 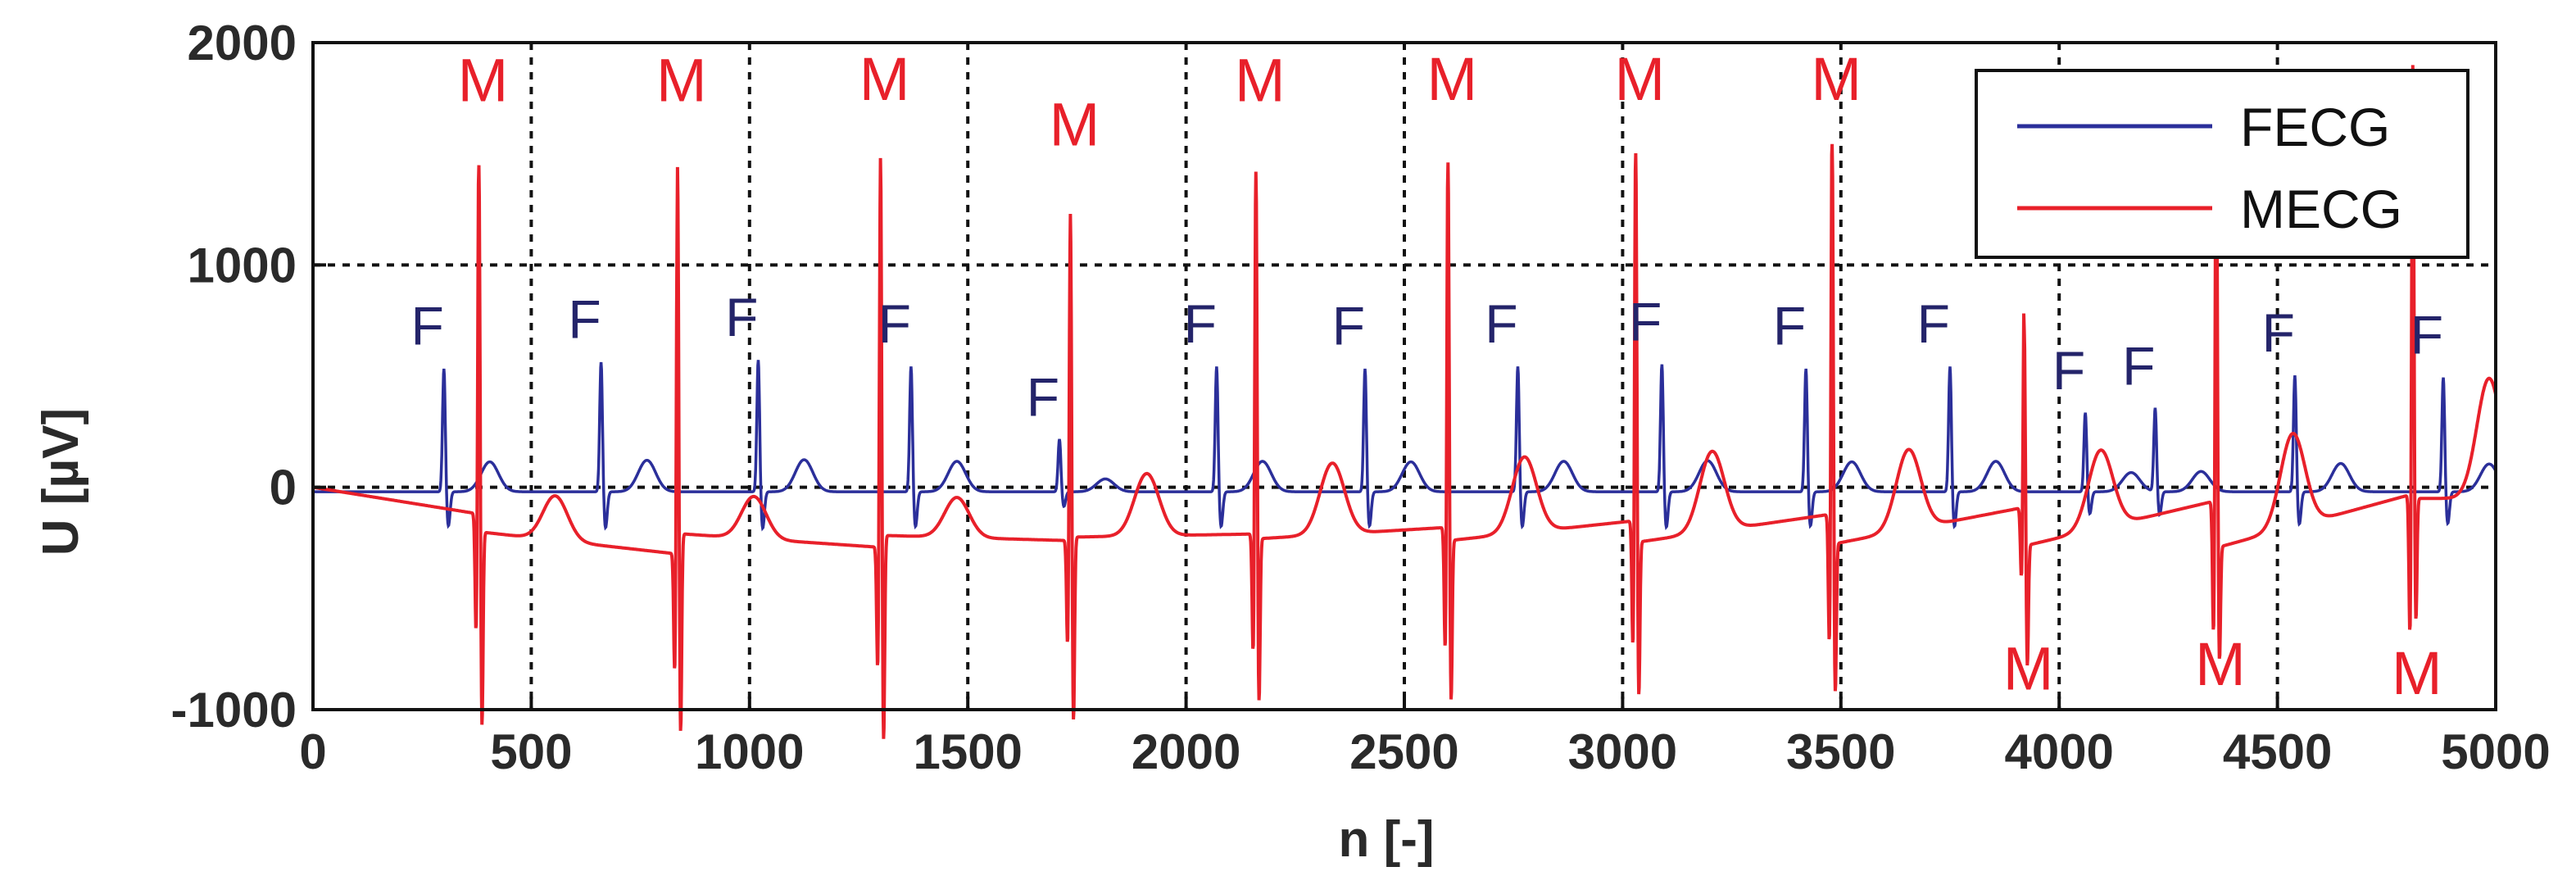 I want to click on x-tick-label: 1000, so click(x=749, y=751).